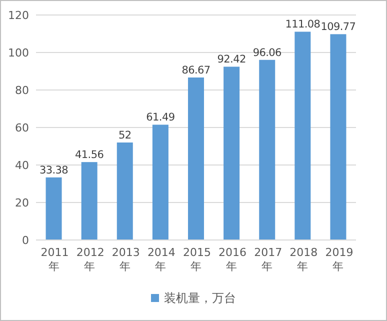 This screenshot has height=321, width=387. Describe the element at coordinates (196, 70) in the screenshot. I see `data-label: 86.67` at that location.